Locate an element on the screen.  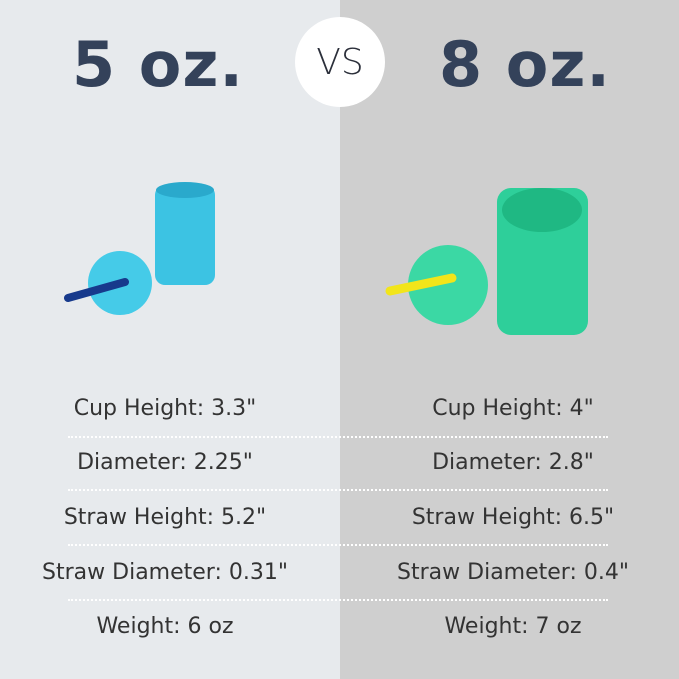
left-spec-straw-diameter: Straw Diameter: 0.31" is located at coordinates (165, 572).